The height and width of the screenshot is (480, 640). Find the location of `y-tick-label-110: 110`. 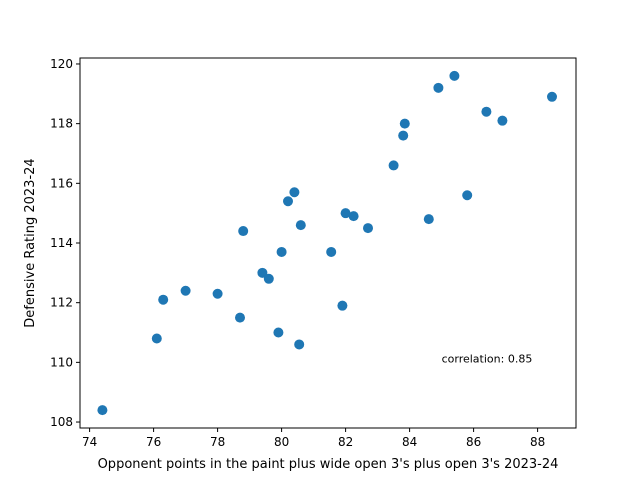

y-tick-label-110: 110 is located at coordinates (61, 362).